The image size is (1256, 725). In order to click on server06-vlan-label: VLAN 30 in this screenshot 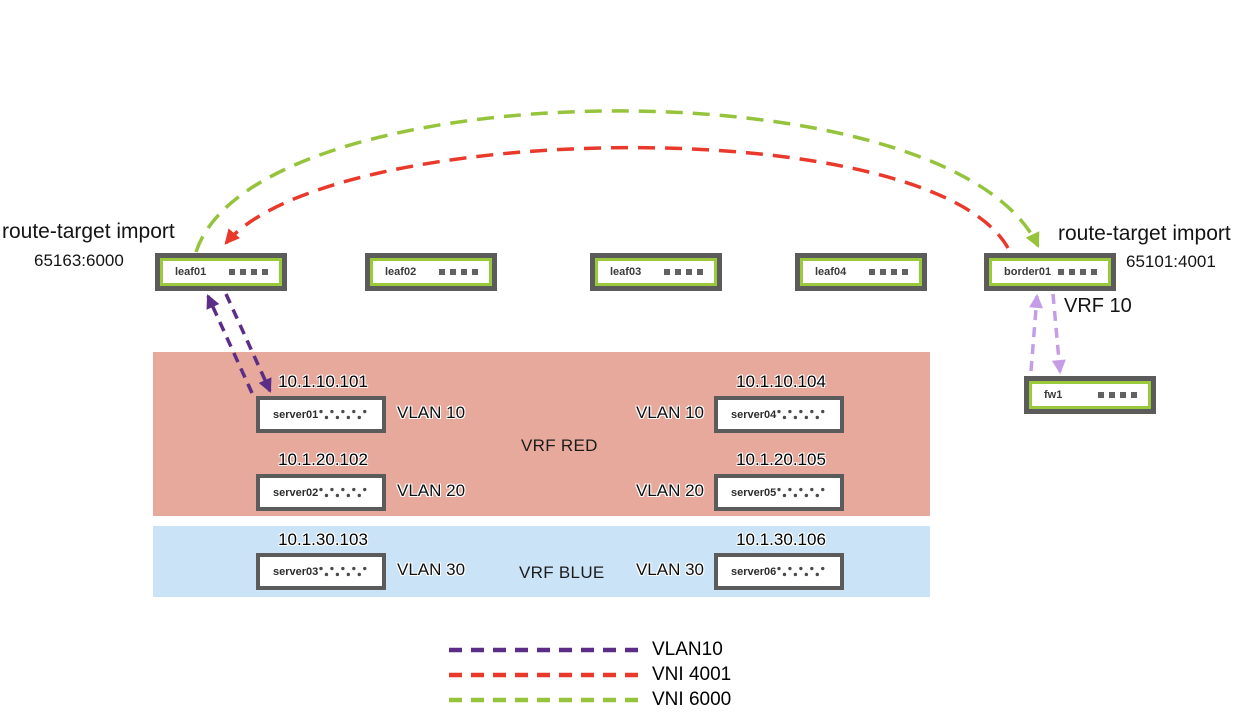, I will do `click(669, 569)`.